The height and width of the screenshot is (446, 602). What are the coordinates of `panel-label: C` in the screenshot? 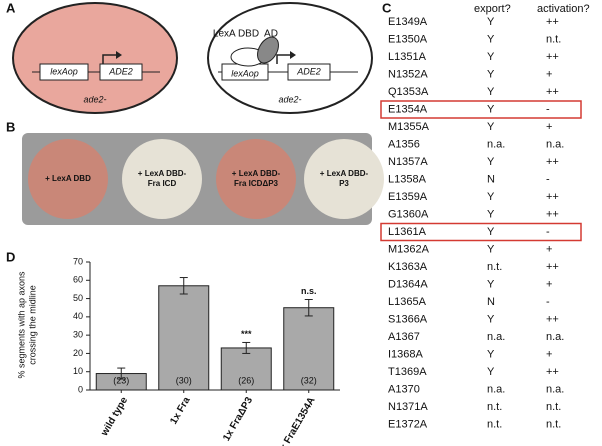 It's located at (387, 7).